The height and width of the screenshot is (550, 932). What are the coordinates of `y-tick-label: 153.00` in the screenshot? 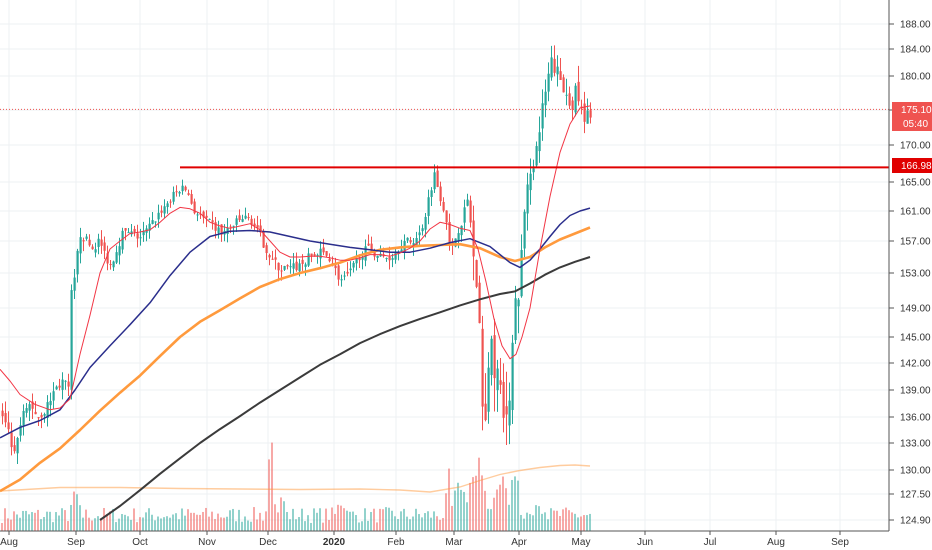 It's located at (915, 274).